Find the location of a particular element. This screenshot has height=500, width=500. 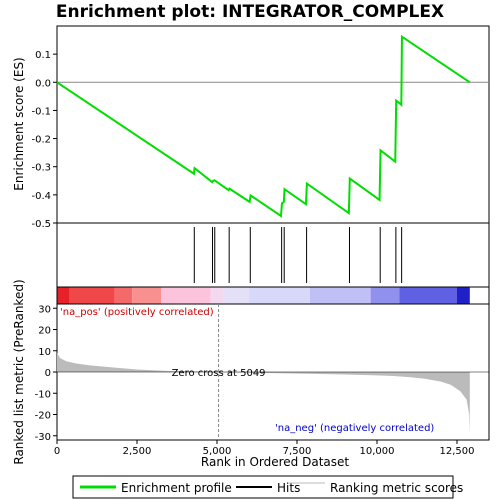

rank-heatmap-bar is located at coordinates (263, 295).